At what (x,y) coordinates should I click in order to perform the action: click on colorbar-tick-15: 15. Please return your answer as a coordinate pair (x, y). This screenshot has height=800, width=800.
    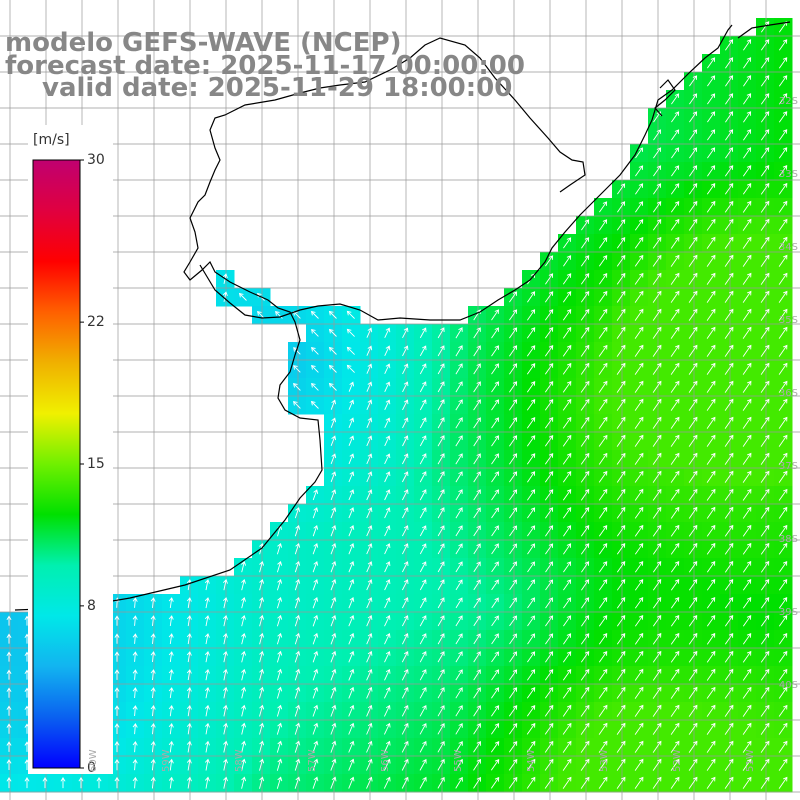
    Looking at the image, I should click on (96, 464).